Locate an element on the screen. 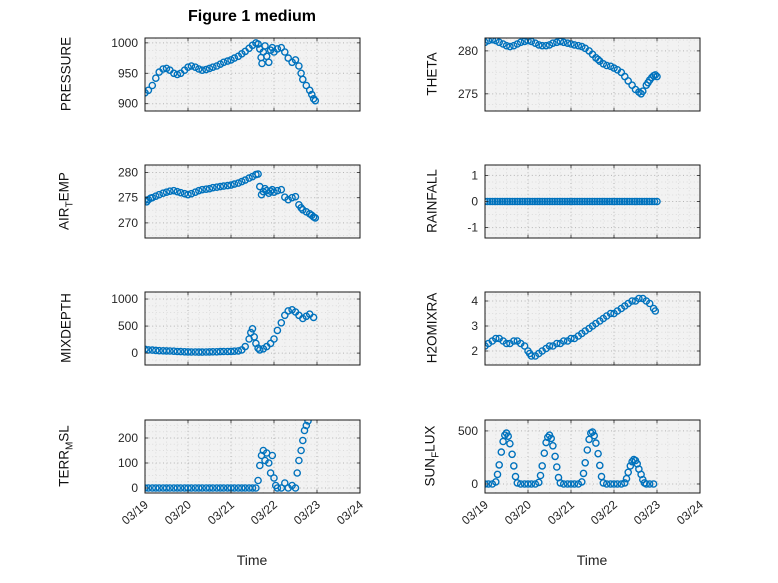 Image resolution: width=778 pixels, height=583 pixels. subplot-pressure: 900 950 1000 is located at coordinates (232, 78).